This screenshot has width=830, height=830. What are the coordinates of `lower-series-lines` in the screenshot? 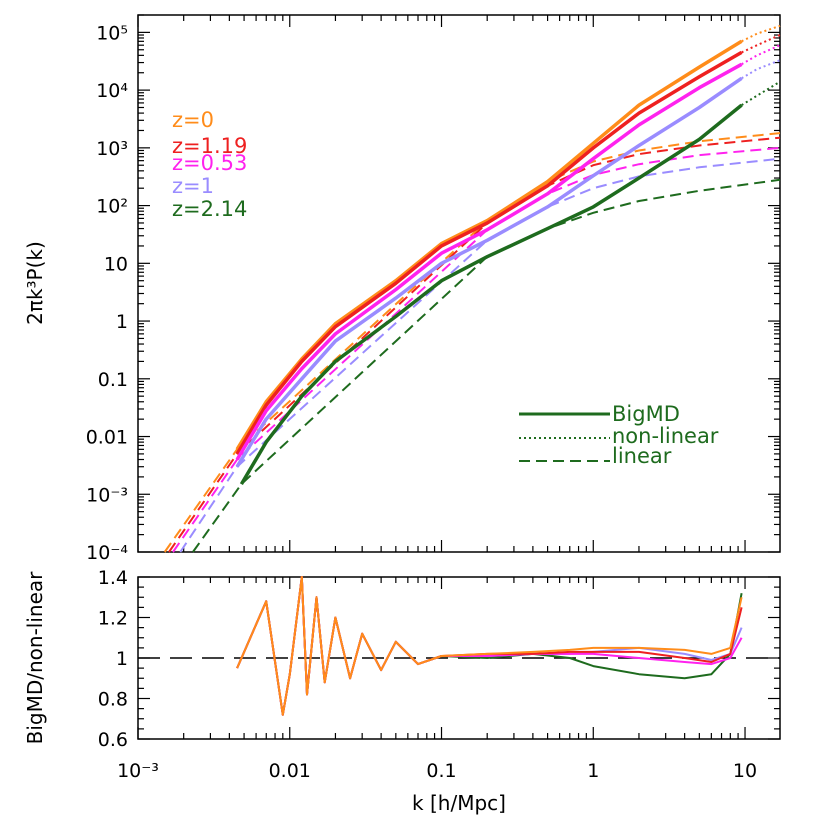 It's located at (489, 646).